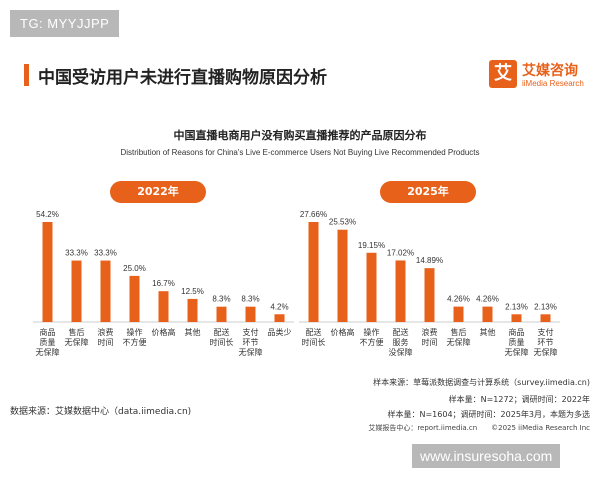 The height and width of the screenshot is (480, 600). Describe the element at coordinates (313, 214) in the screenshot. I see `data-label-1-0: 27.66%` at that location.